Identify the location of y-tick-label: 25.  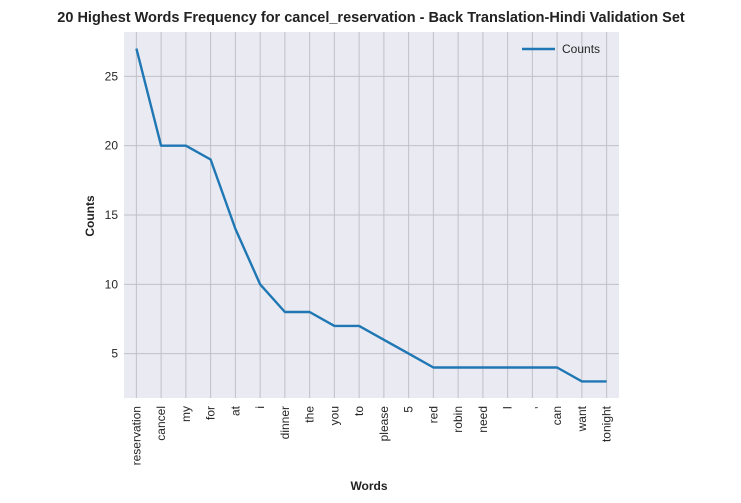
(112, 76).